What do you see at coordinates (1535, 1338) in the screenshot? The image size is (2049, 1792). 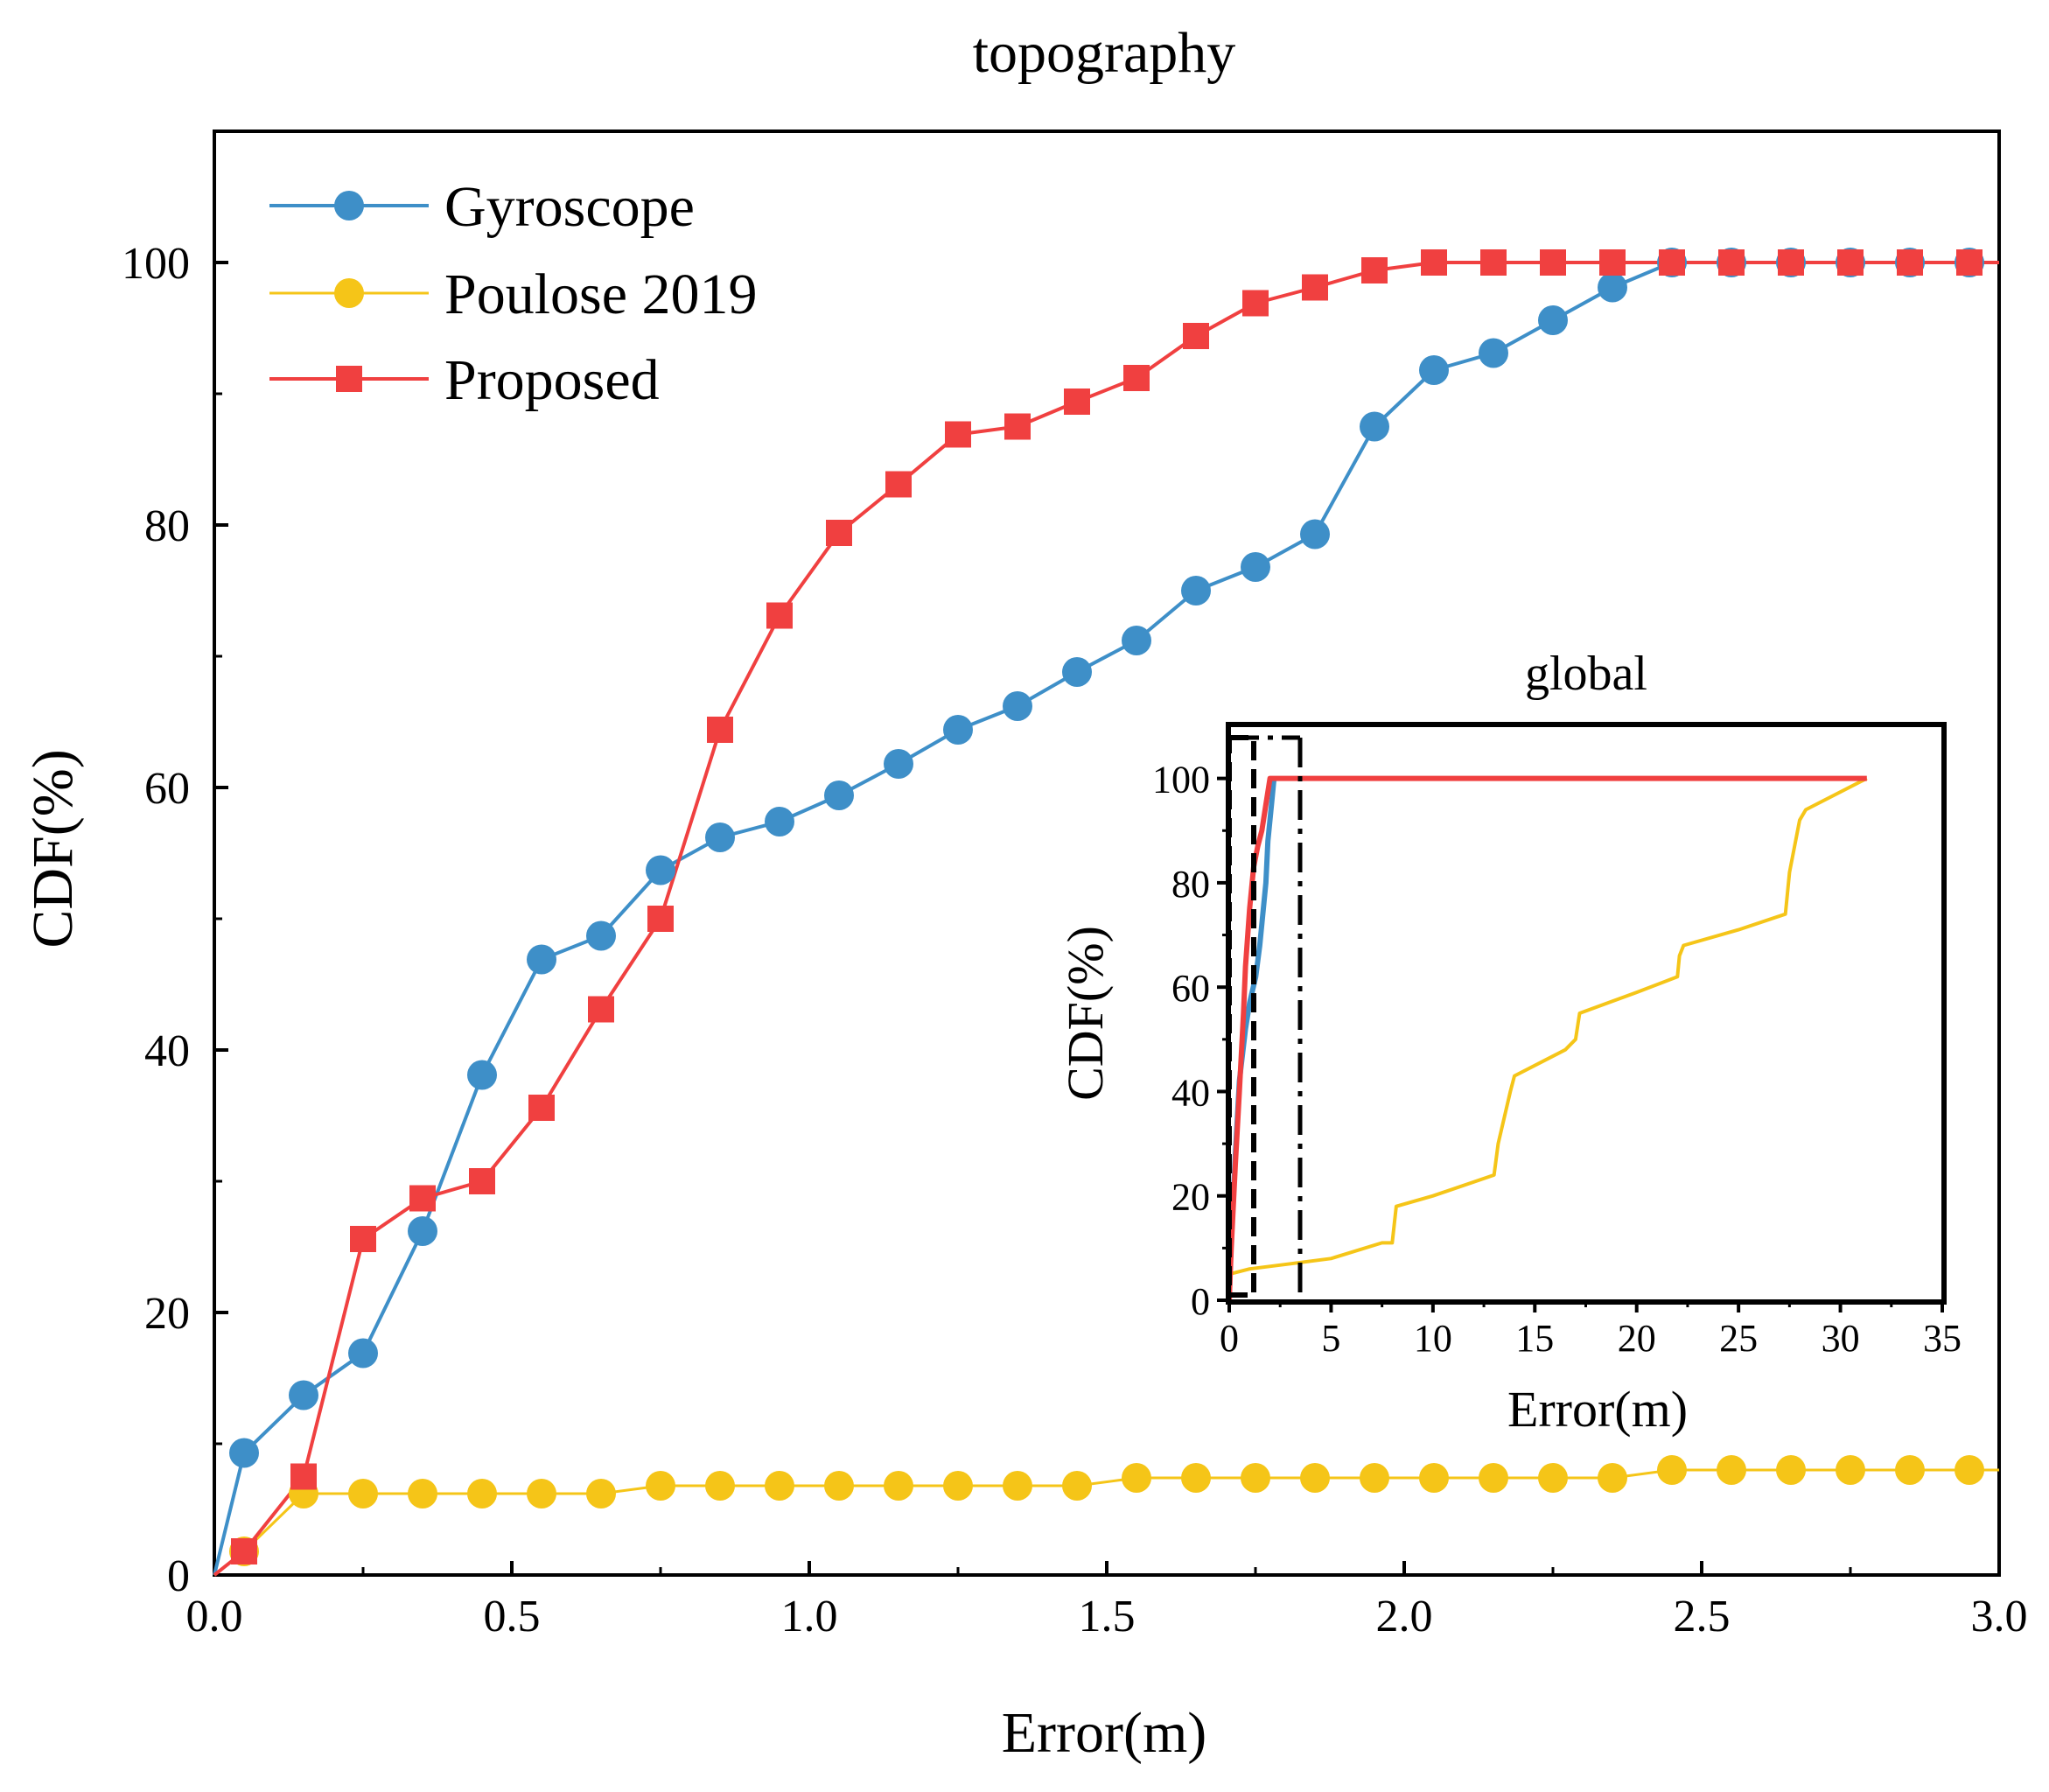 I see `inset-x-tick-label: 15` at bounding box center [1535, 1338].